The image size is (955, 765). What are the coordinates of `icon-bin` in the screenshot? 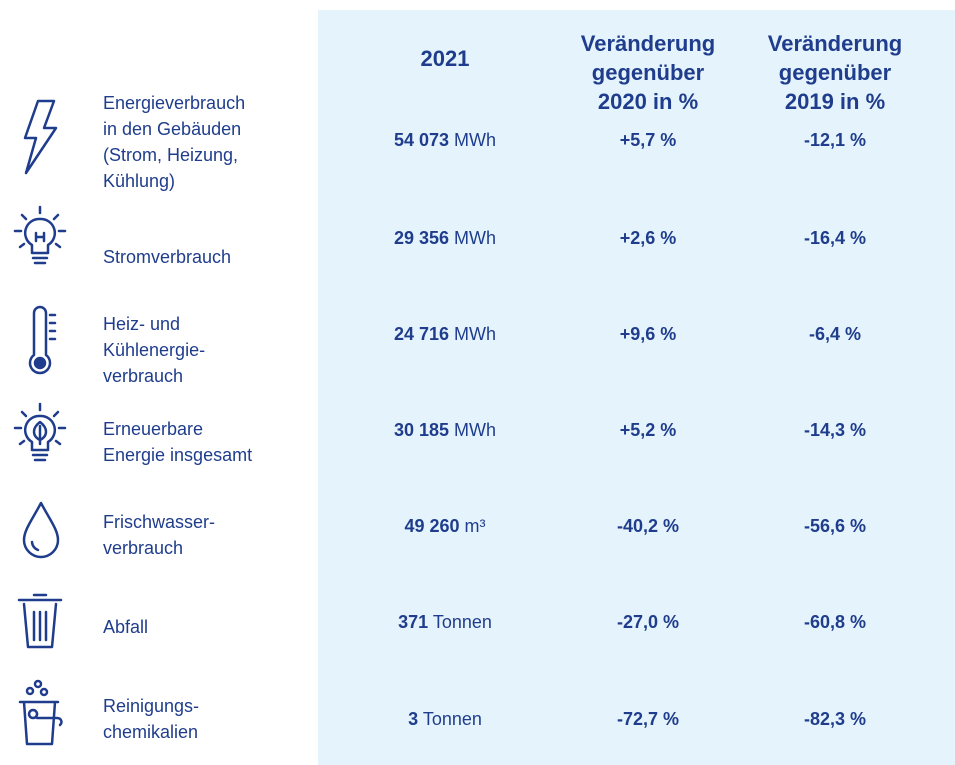 It's located at (40, 621).